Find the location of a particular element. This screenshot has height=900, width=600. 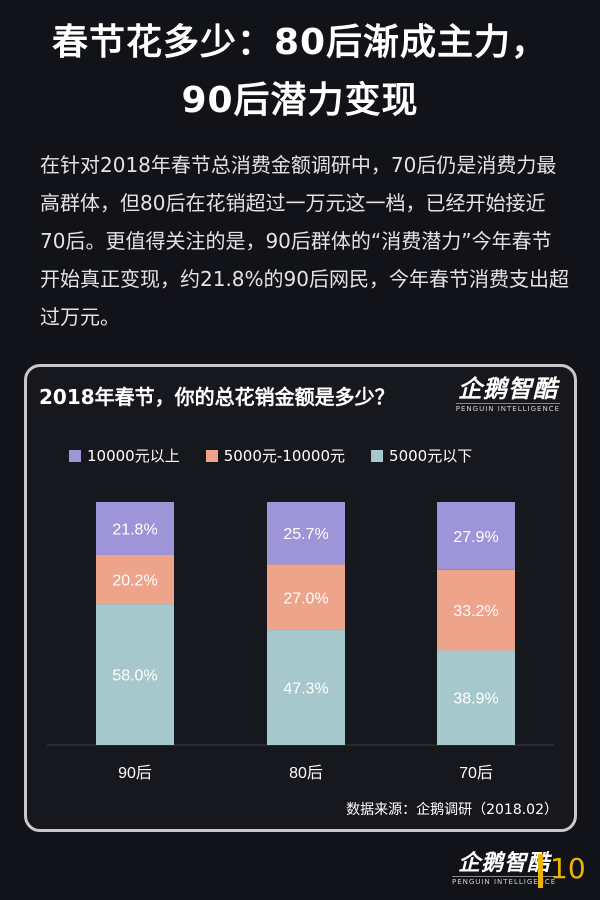

bar-value-label: 20.2% is located at coordinates (134, 581).